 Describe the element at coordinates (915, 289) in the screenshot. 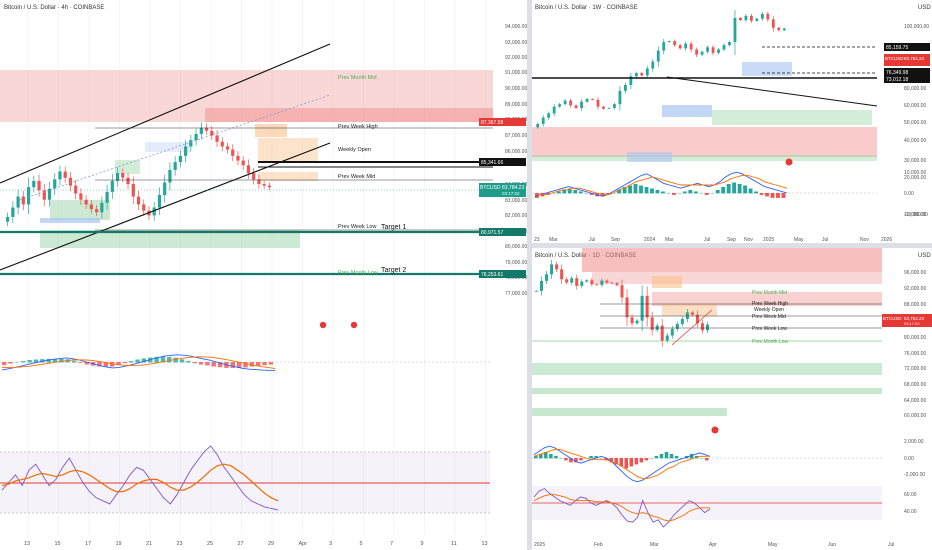

I see `price-tick: 92,000.00` at that location.